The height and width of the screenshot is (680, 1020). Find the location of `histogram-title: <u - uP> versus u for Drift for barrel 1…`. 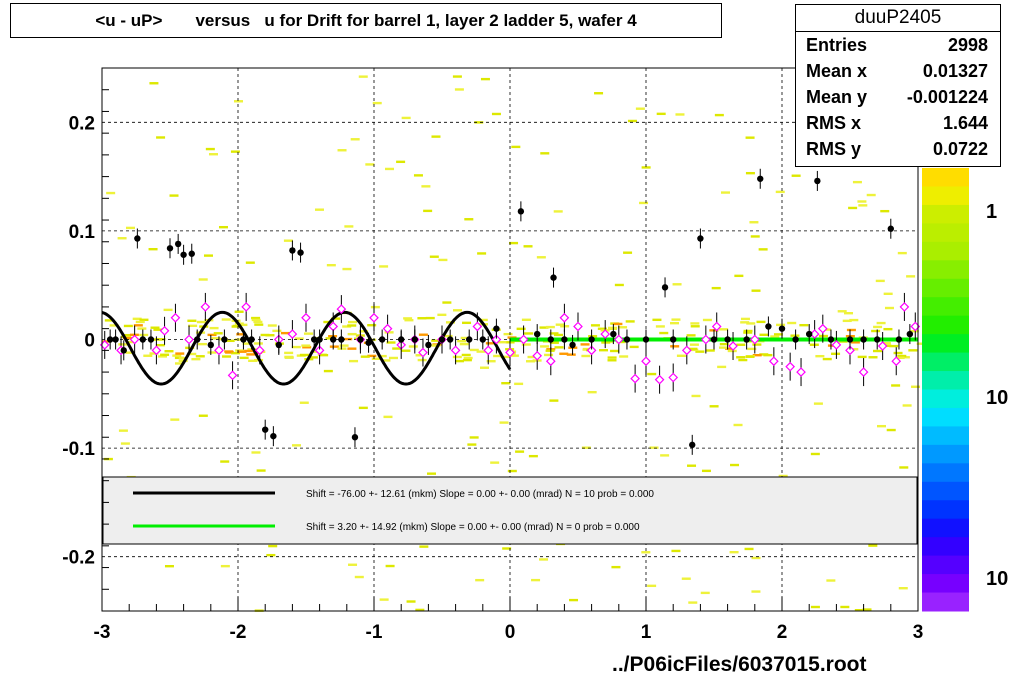

histogram-title: <u - uP> versus u for Drift for barrel 1… is located at coordinates (366, 20).